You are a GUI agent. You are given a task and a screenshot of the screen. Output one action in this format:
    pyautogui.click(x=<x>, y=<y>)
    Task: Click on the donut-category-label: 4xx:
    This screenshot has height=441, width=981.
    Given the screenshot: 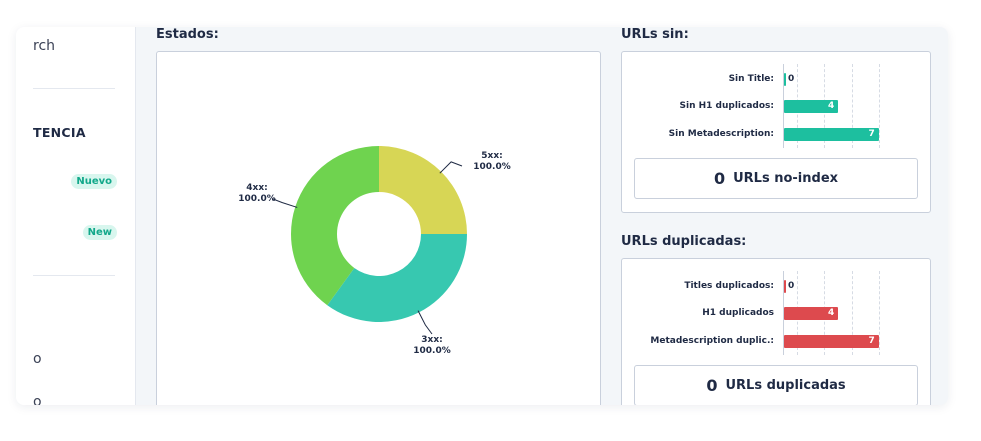 What is the action you would take?
    pyautogui.click(x=256, y=188)
    